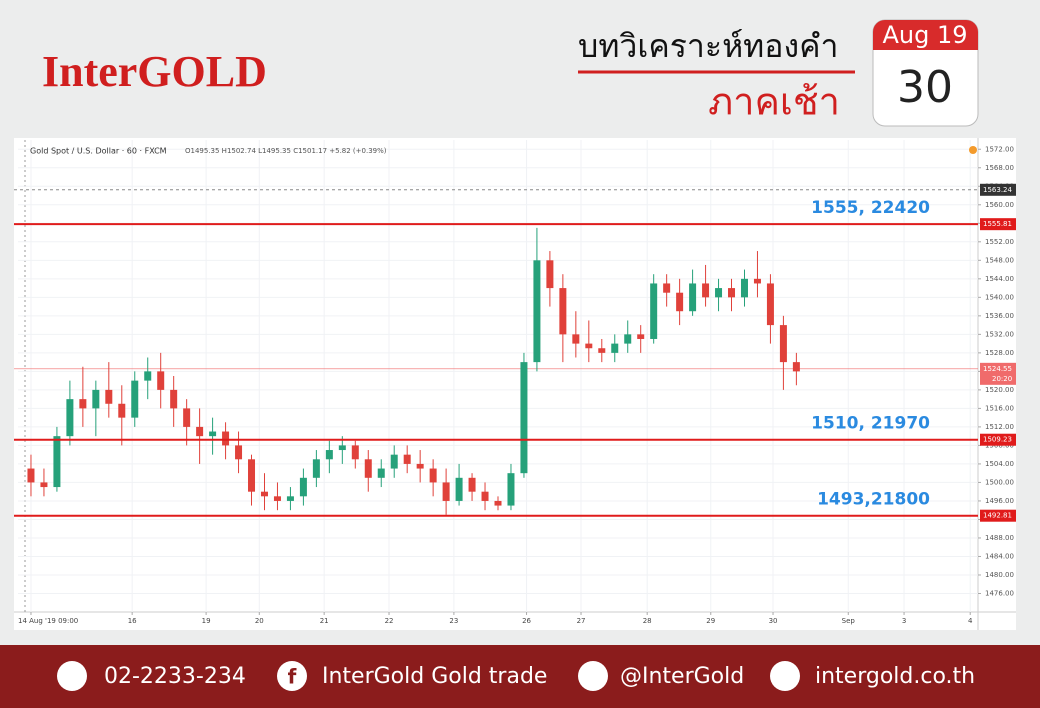 The image size is (1040, 708). I want to click on price-tag-label: 1555.81, so click(997, 224).